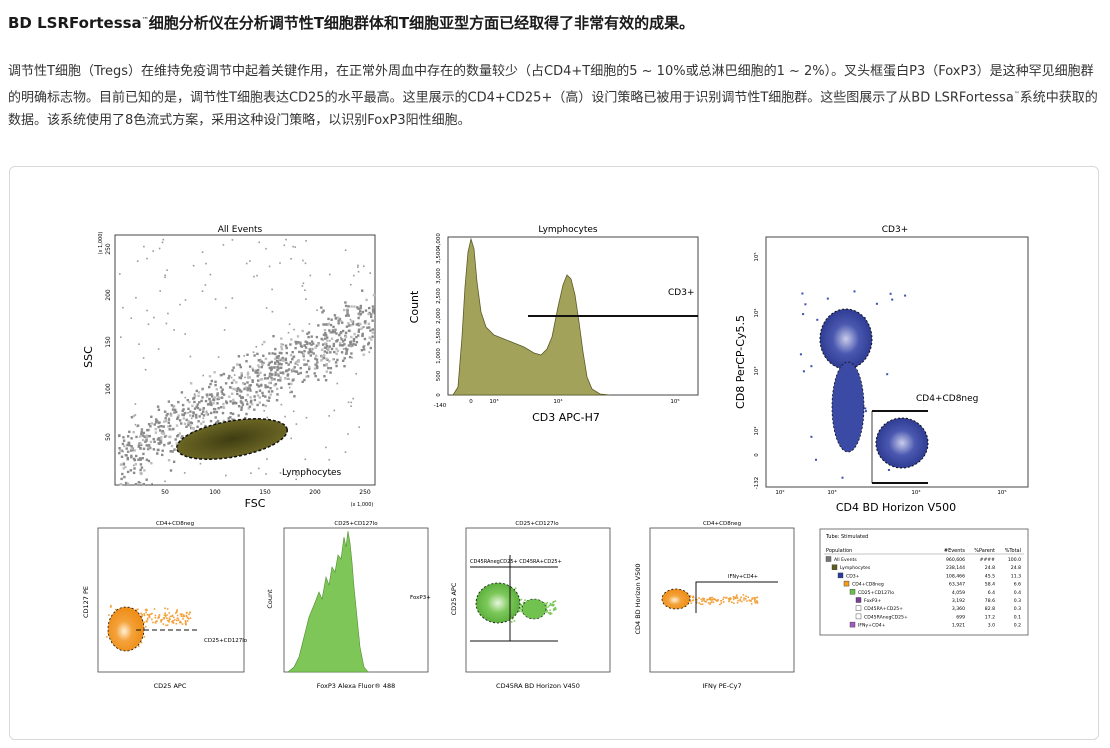 The height and width of the screenshot is (748, 1110). Describe the element at coordinates (265, 492) in the screenshot. I see `plot1-xtick: 150` at that location.